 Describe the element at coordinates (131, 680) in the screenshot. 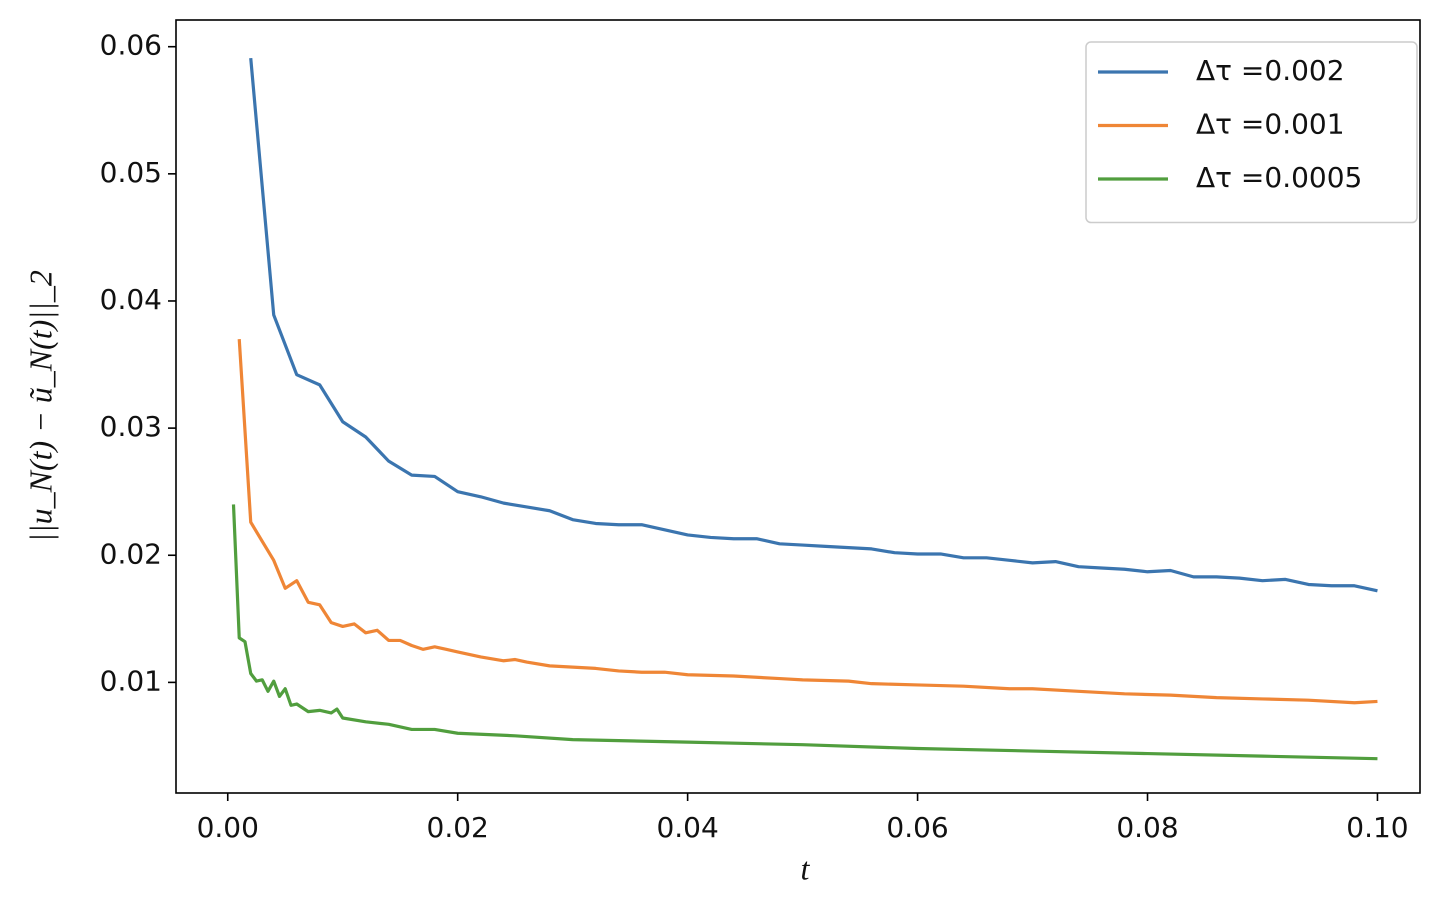

I see `y-tick-label: 0.01` at that location.